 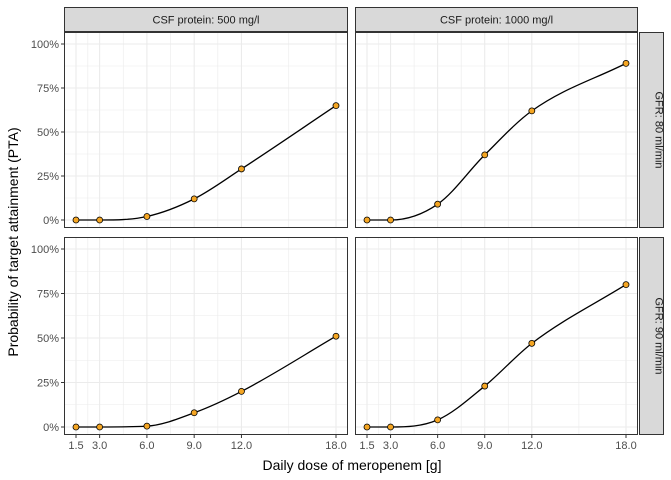 What do you see at coordinates (352, 465) in the screenshot?
I see `x-axis-title: Daily dose of meropenem [g]` at bounding box center [352, 465].